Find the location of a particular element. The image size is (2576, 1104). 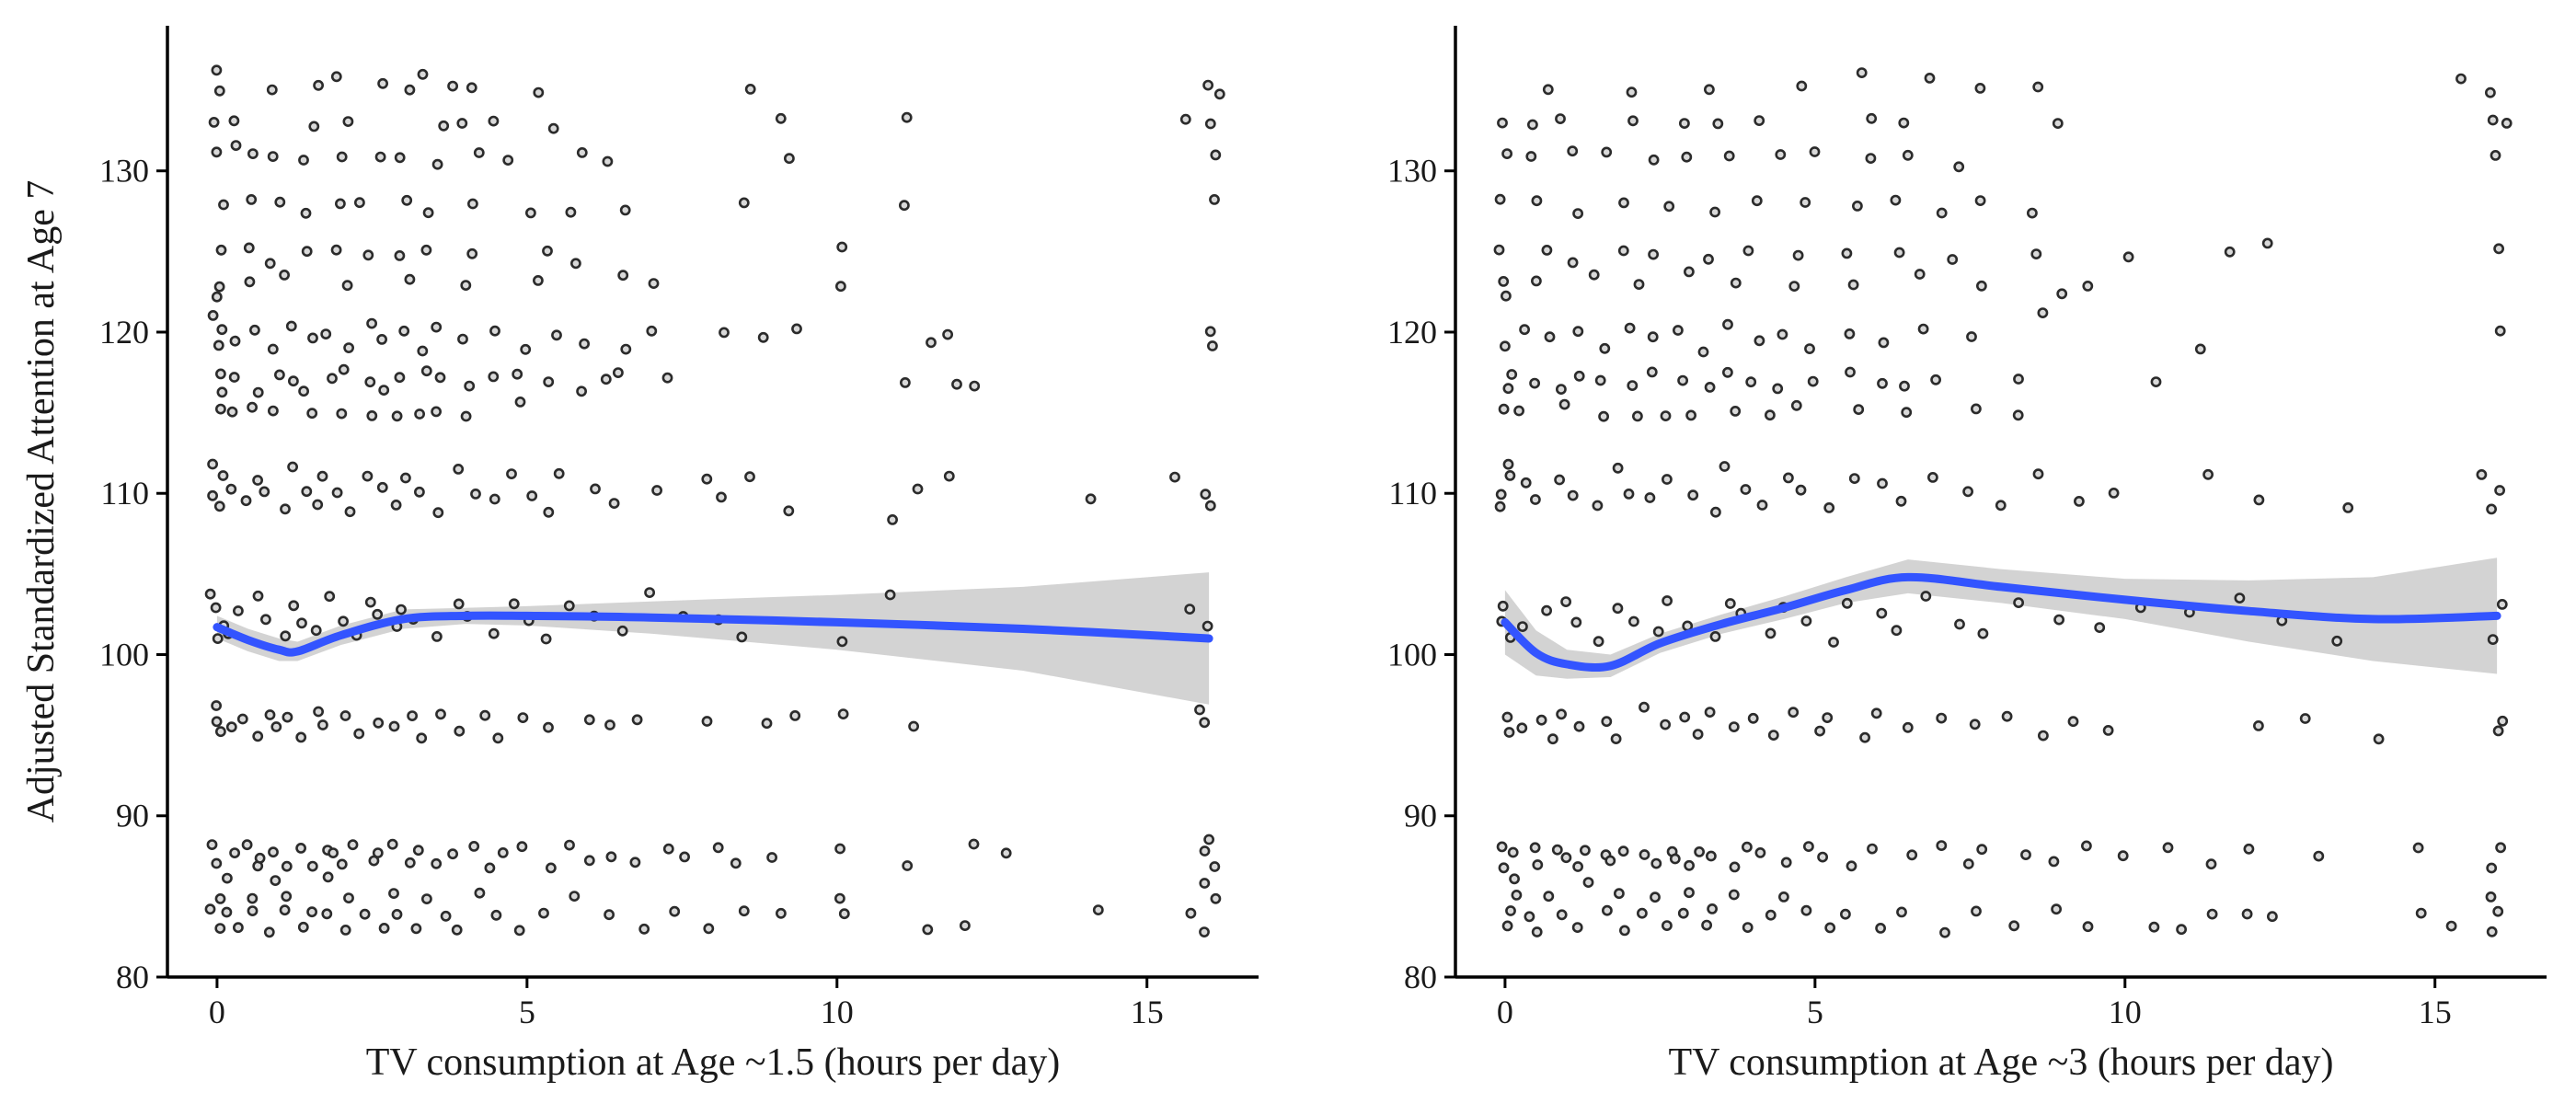

y-tick-label: 130 is located at coordinates (1412, 171).